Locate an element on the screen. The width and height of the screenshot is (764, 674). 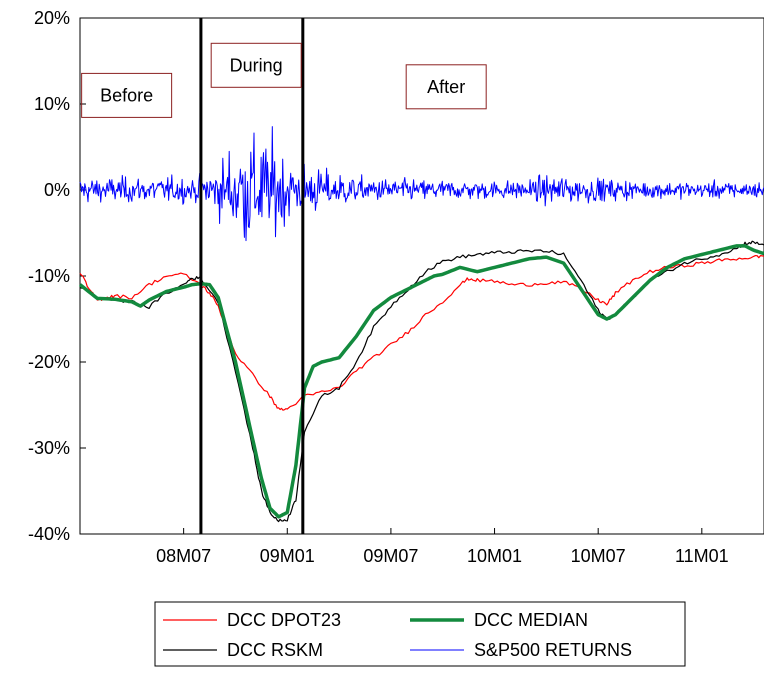
legend-item: DCC RSKM is located at coordinates (243, 650).